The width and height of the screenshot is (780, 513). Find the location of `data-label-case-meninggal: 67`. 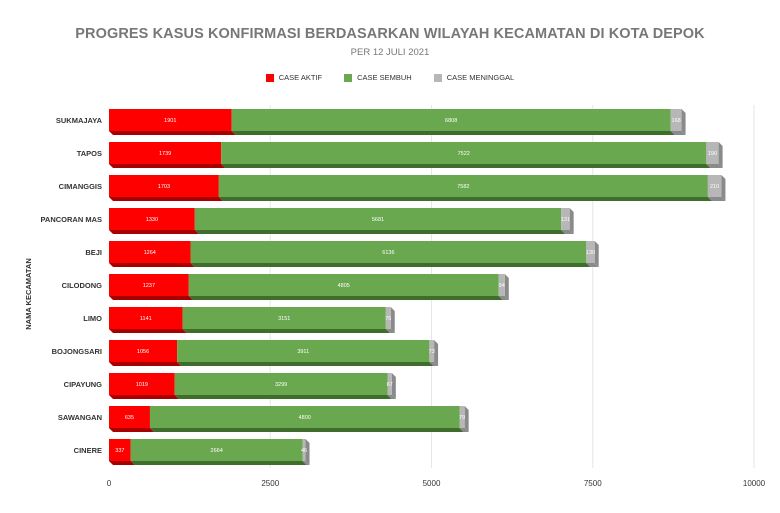

data-label-case-meninggal: 67 is located at coordinates (390, 385).